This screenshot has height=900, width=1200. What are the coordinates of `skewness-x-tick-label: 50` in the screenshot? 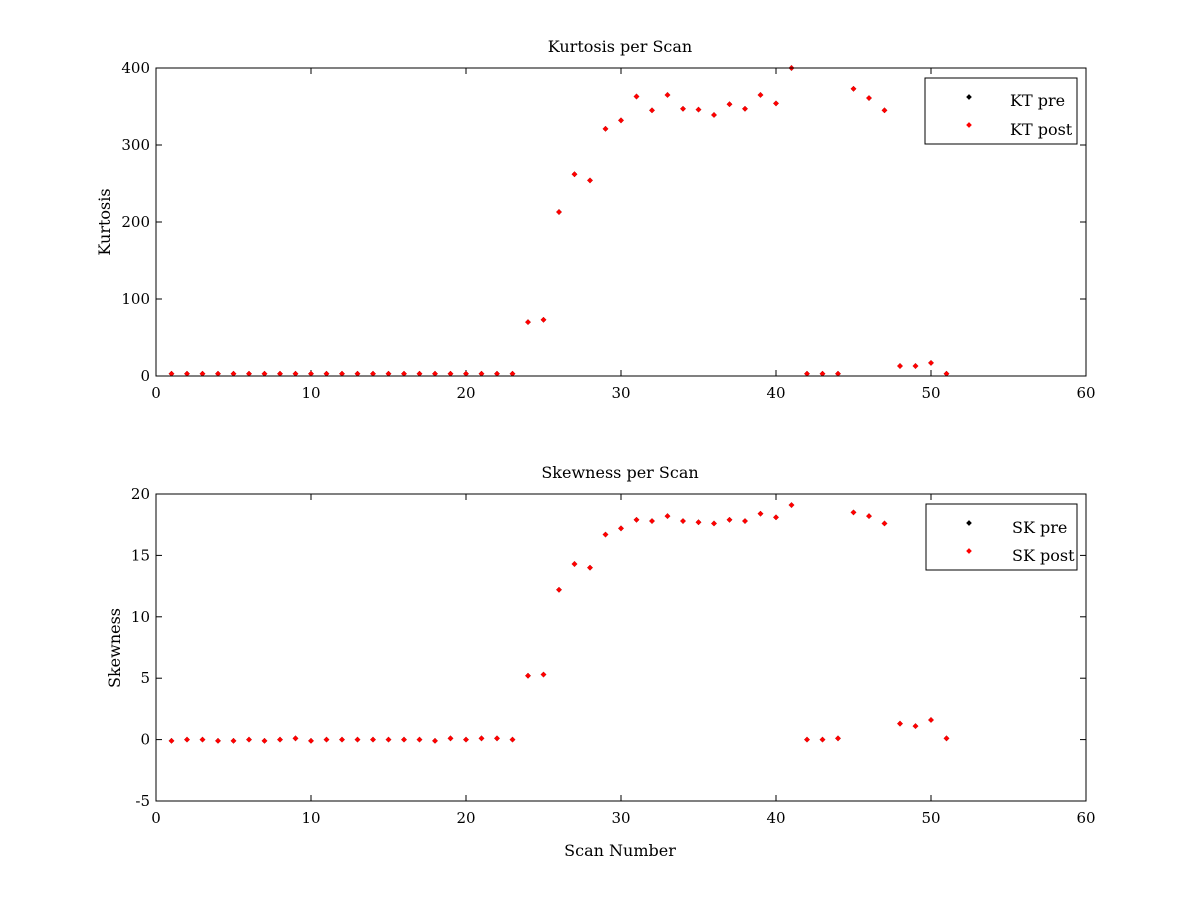 It's located at (930, 818).